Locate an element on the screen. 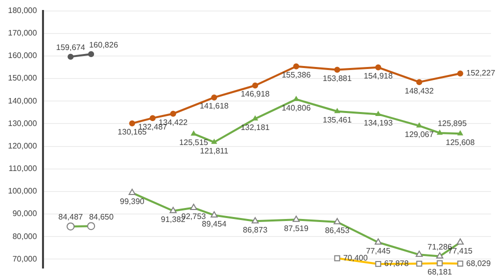 The image size is (496, 279). data-label: 129,067 is located at coordinates (419, 135).